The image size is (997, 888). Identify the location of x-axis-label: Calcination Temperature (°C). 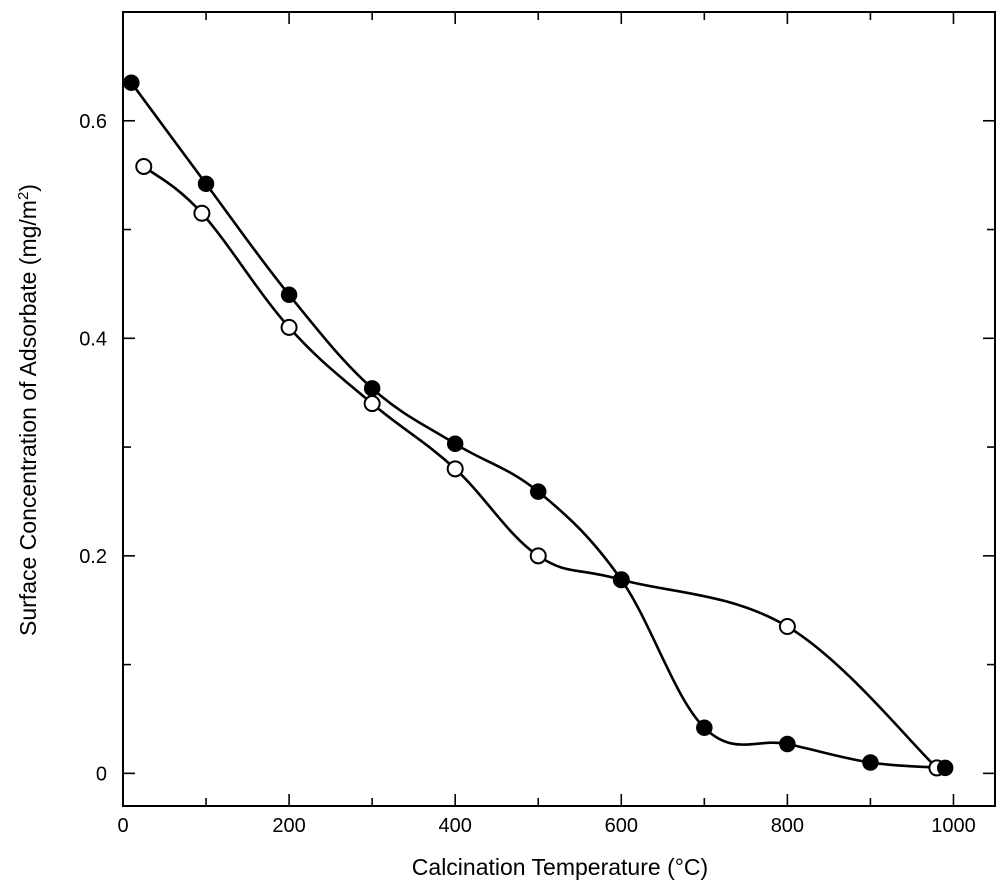
(560, 867).